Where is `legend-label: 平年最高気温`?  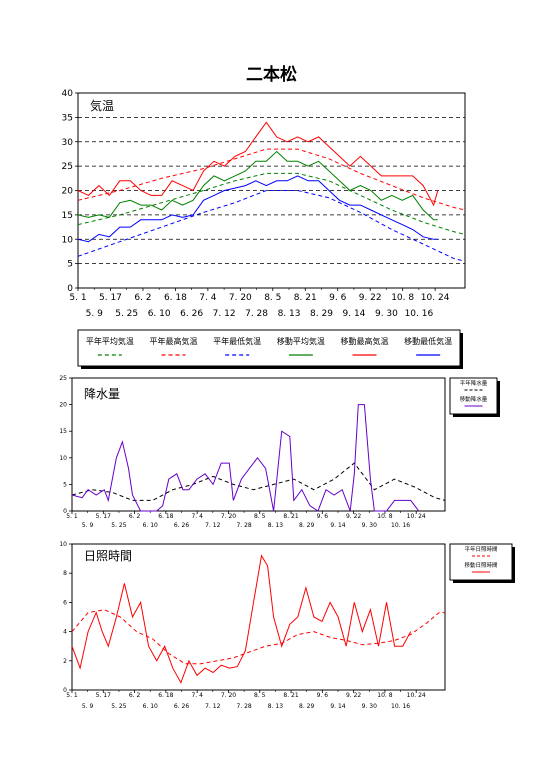 legend-label: 平年最高気温 is located at coordinates (174, 341).